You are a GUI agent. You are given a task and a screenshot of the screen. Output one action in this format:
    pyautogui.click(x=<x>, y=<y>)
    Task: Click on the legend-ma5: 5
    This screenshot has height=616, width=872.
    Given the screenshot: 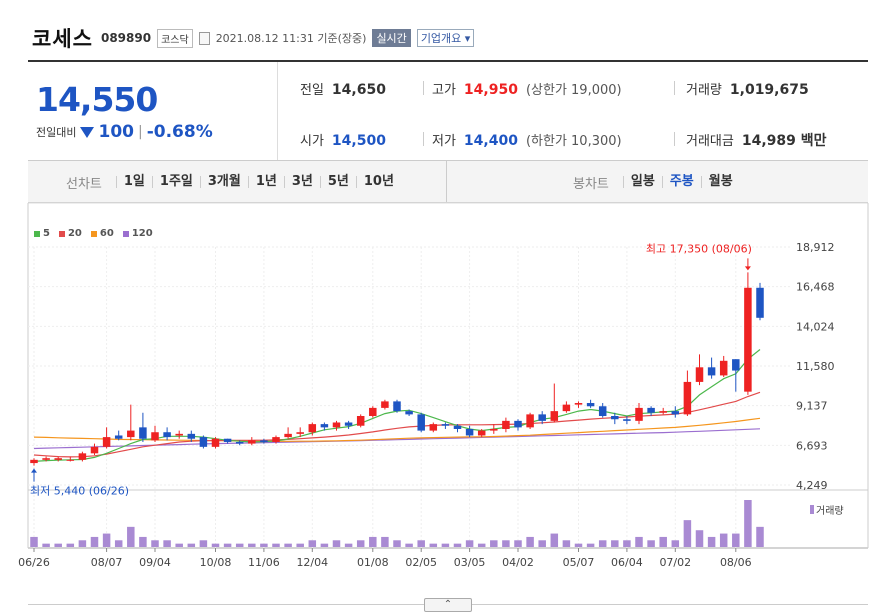 What is the action you would take?
    pyautogui.click(x=42, y=233)
    